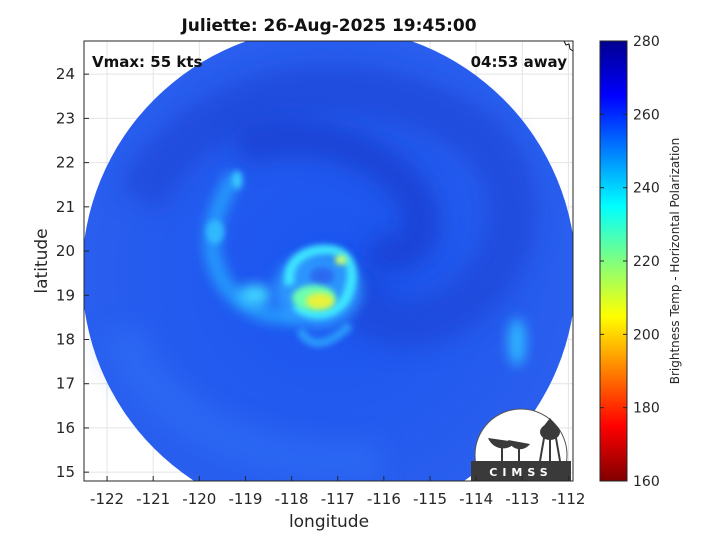 This screenshot has height=540, width=720. Describe the element at coordinates (241, 402) in the screenshot. I see `light-outer-band` at that location.